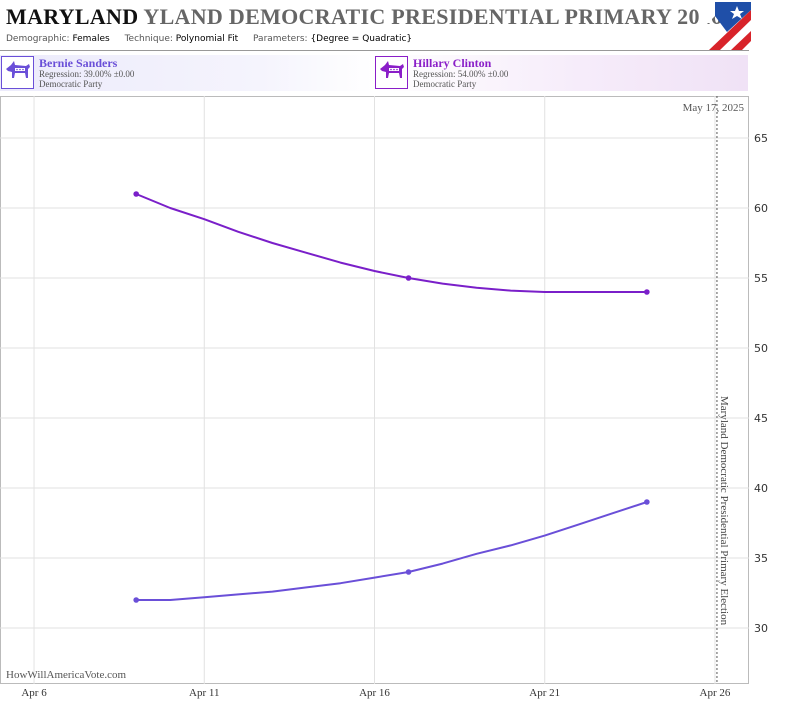  I want to click on y-tick-label: 40, so click(761, 488).